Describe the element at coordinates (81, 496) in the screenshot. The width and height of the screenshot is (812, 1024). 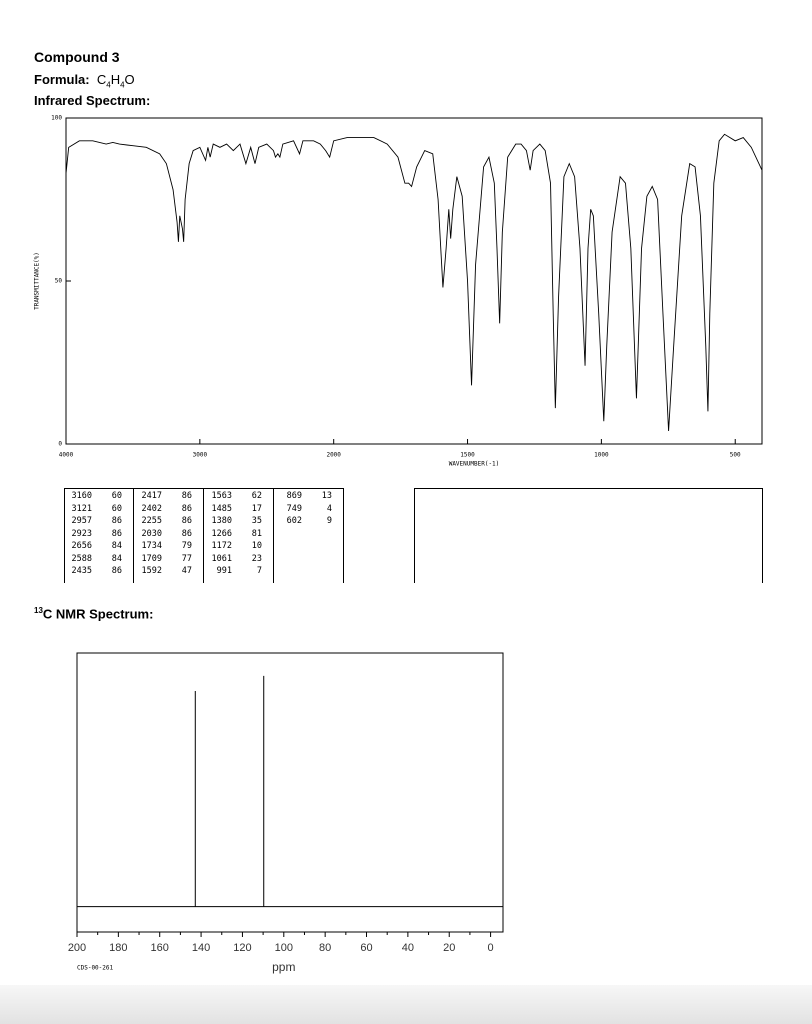
I see `peak-wavenumber: 3160` at that location.